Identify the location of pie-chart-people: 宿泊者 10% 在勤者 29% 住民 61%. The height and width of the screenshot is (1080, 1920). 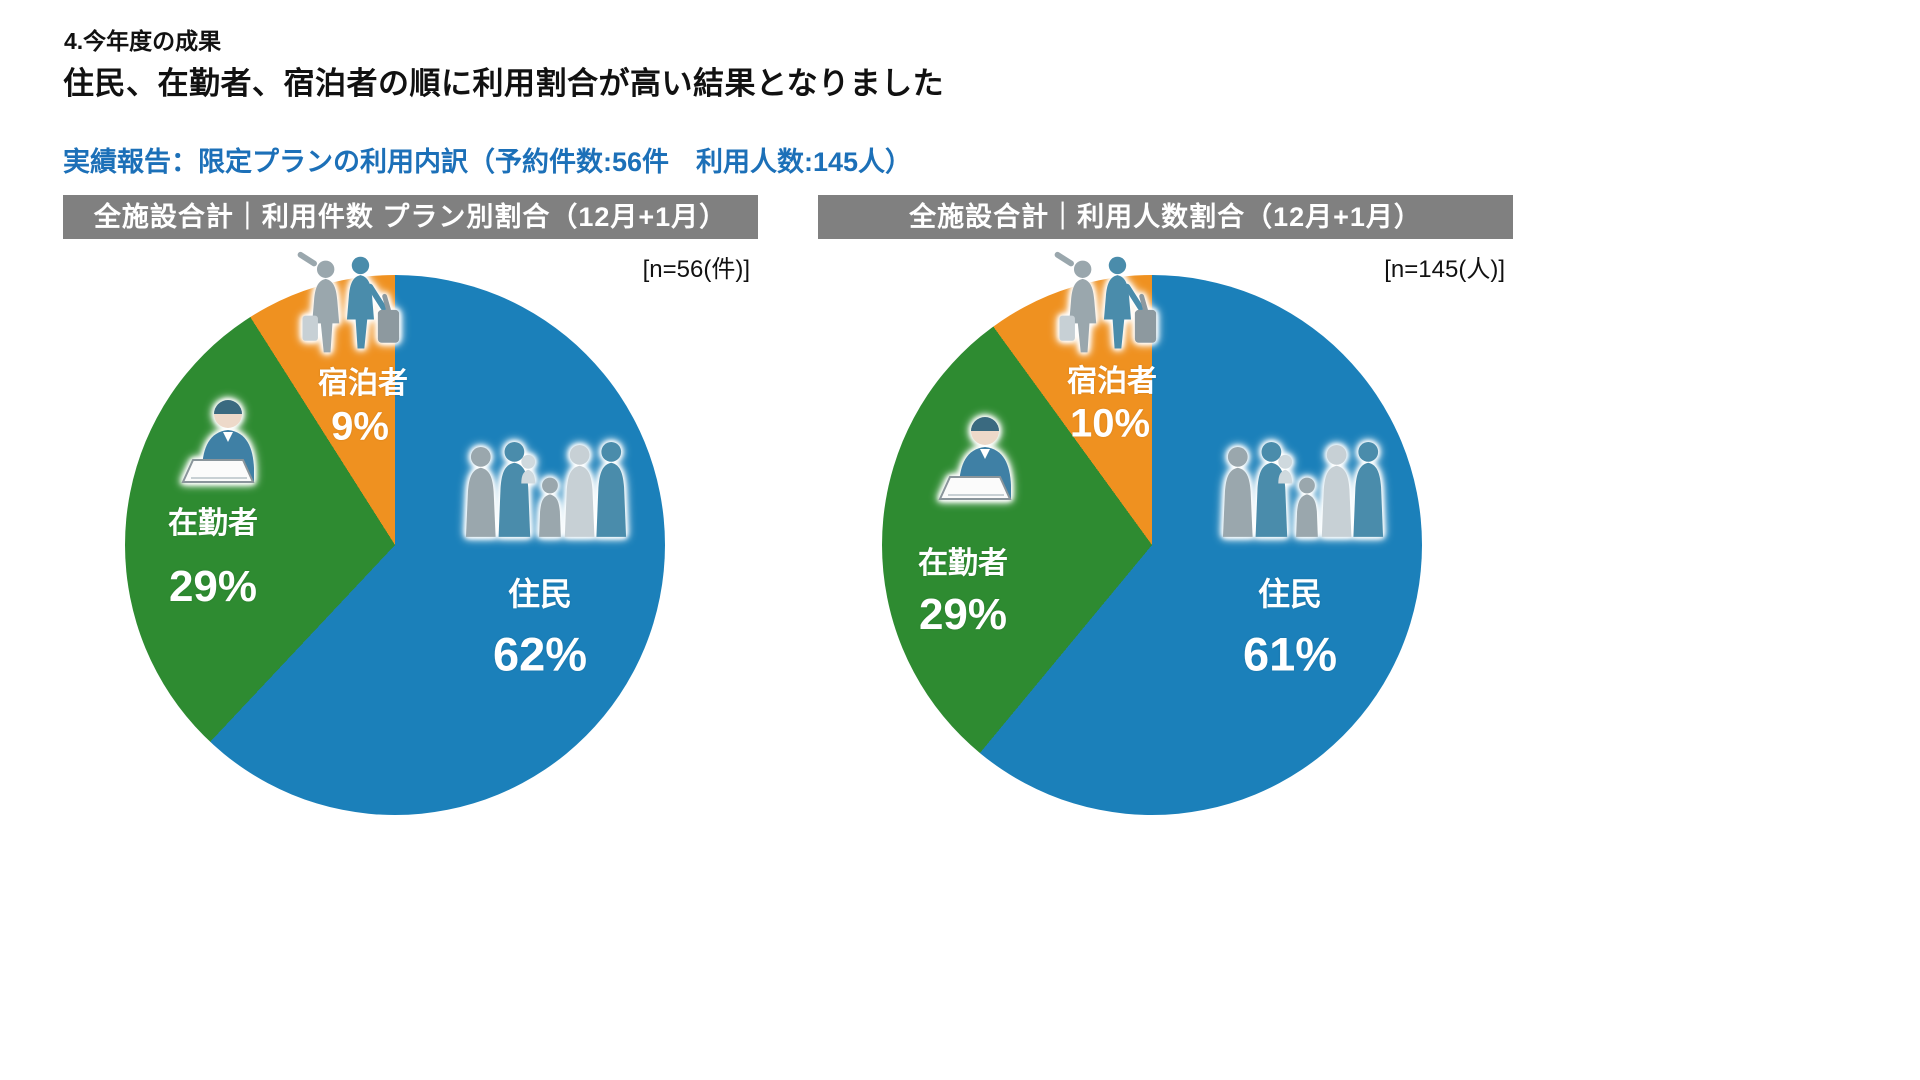
(1152, 545).